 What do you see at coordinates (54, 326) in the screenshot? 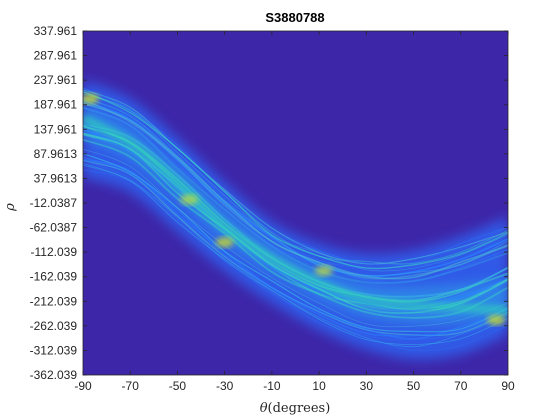
I see `y-tick-label: -262.039` at bounding box center [54, 326].